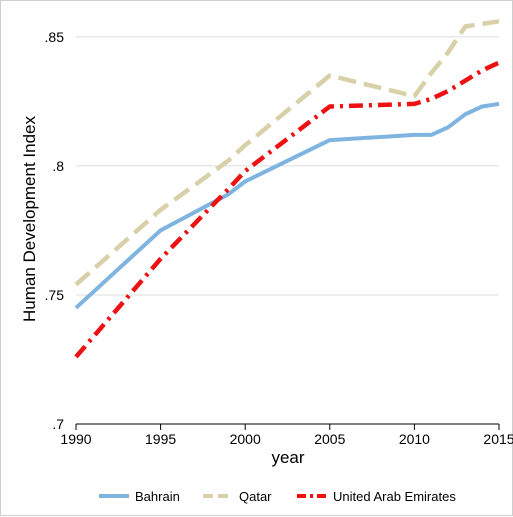 The image size is (513, 517). I want to click on x-tick-label: 2000, so click(245, 439).